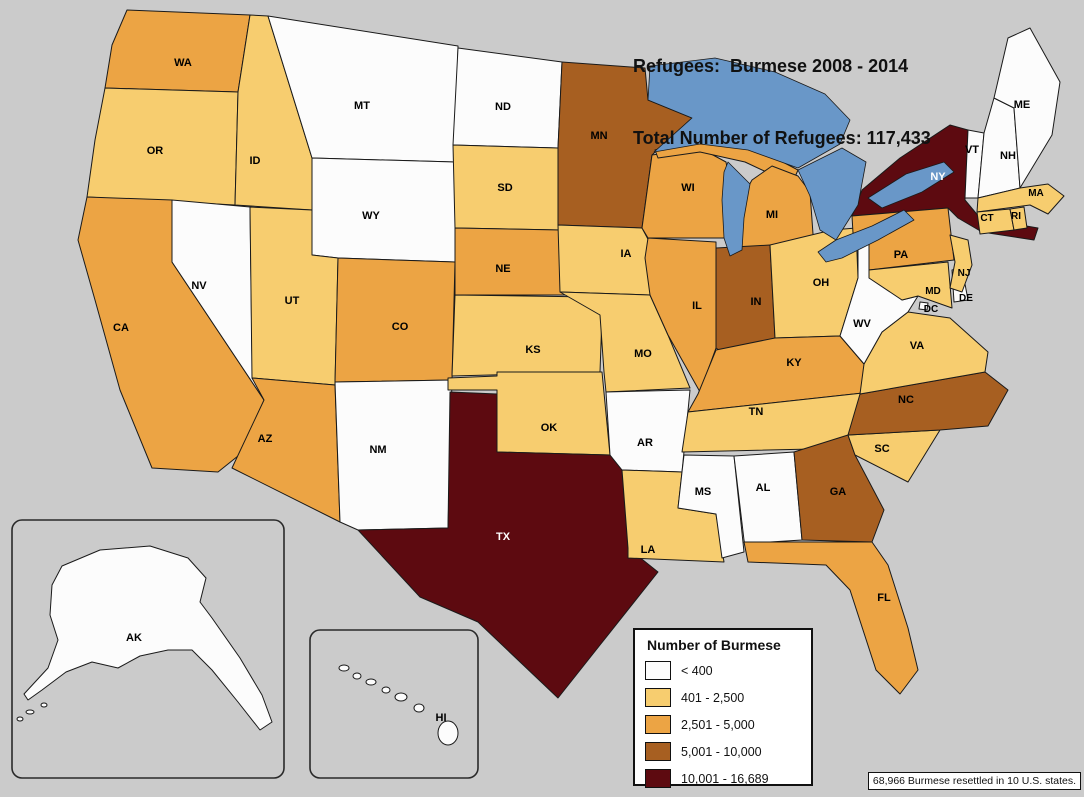  I want to click on state-label-ri: RI, so click(1016, 216).